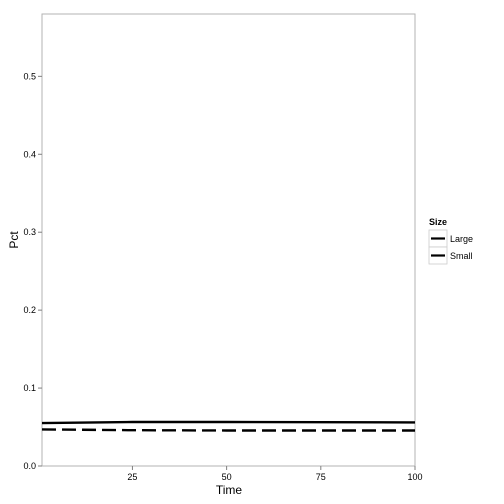 The image size is (504, 504). Describe the element at coordinates (14, 240) in the screenshot. I see `y-axis-title: Pct` at that location.